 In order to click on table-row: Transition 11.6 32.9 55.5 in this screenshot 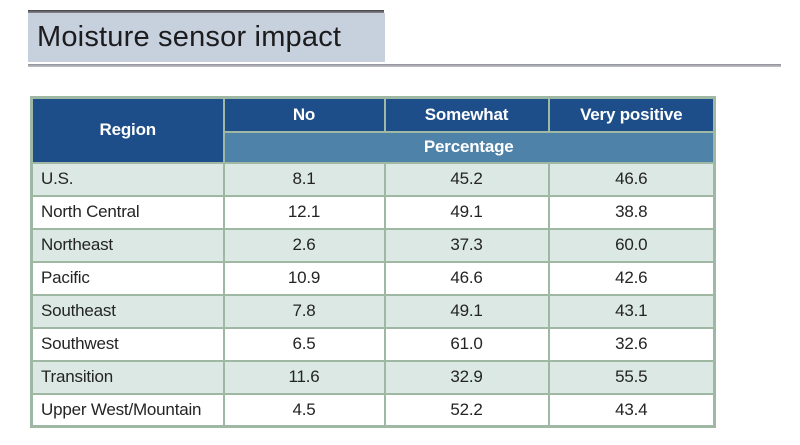, I will do `click(373, 377)`.